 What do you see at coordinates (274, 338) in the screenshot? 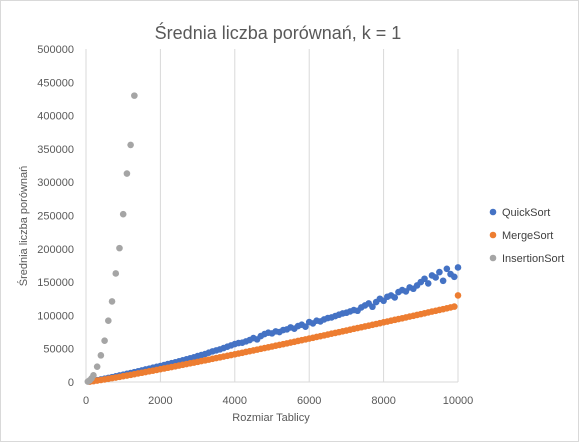
I see `series-mergesort` at bounding box center [274, 338].